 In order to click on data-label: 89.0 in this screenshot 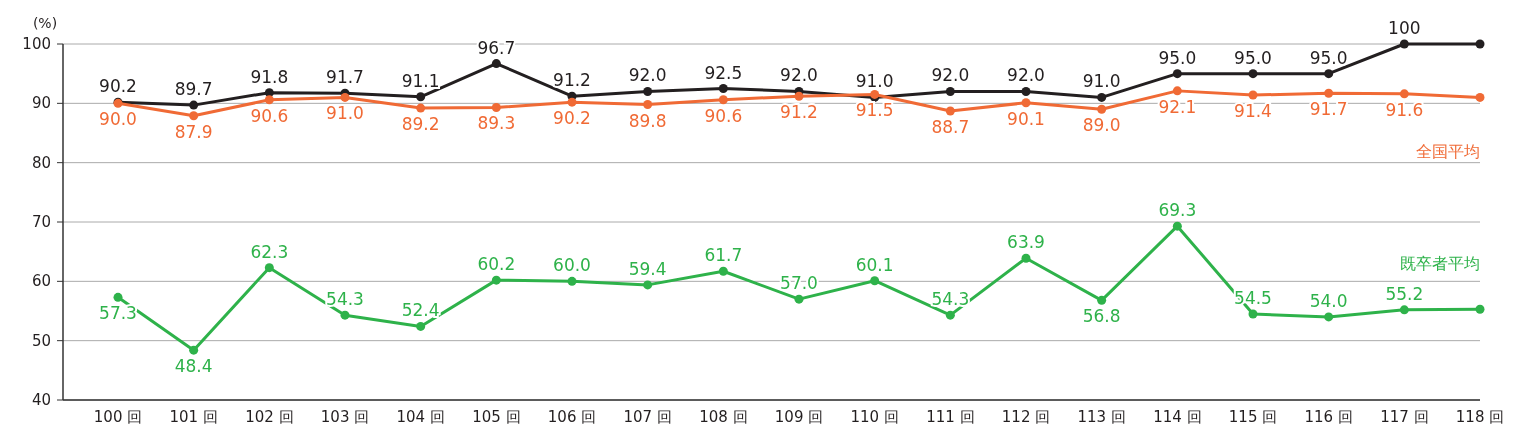, I will do `click(1101, 125)`.